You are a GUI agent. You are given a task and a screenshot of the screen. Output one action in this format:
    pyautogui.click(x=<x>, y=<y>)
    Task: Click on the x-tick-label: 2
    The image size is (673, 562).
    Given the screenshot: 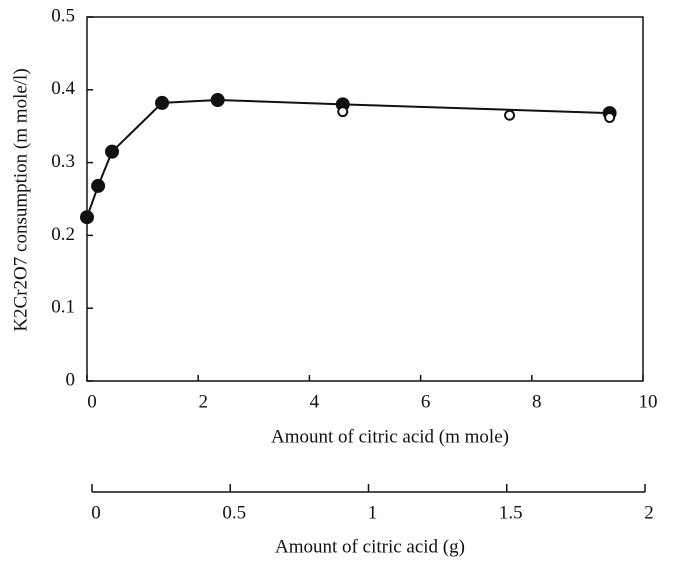 What is the action you would take?
    pyautogui.click(x=203, y=401)
    